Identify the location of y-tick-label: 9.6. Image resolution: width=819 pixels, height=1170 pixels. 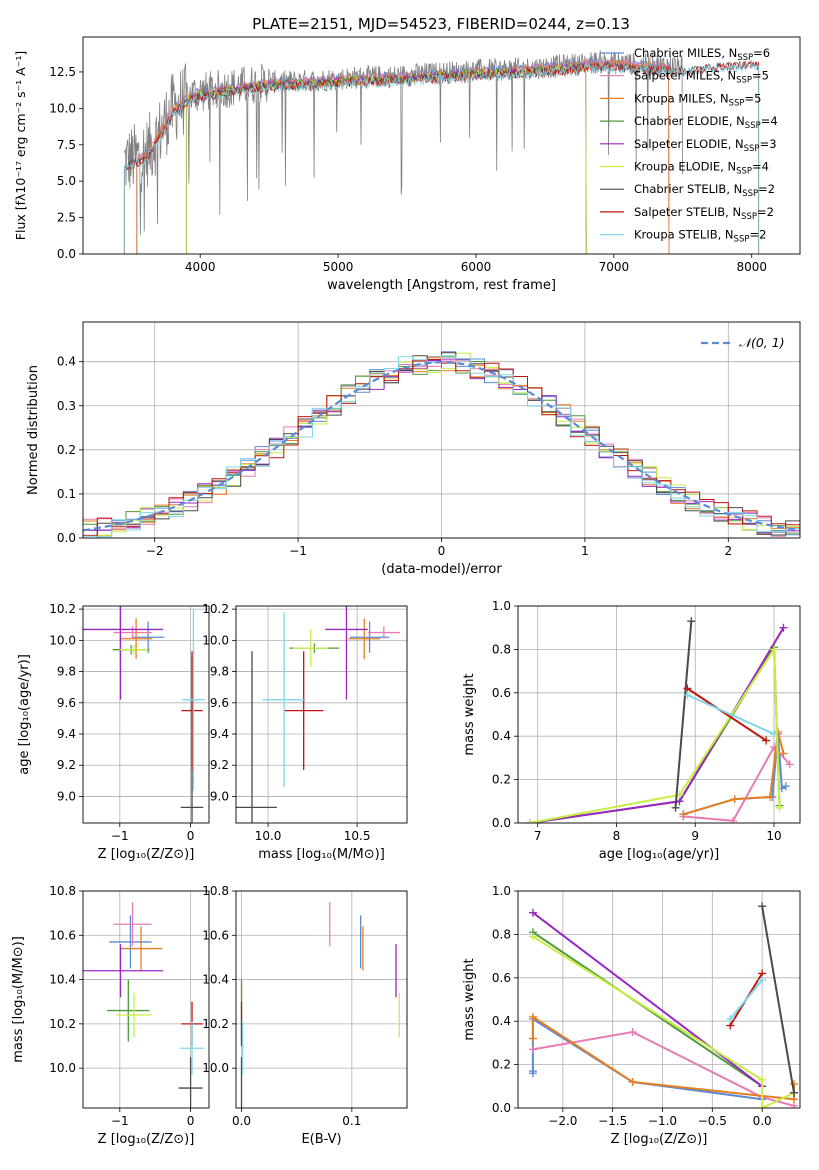
(66, 703).